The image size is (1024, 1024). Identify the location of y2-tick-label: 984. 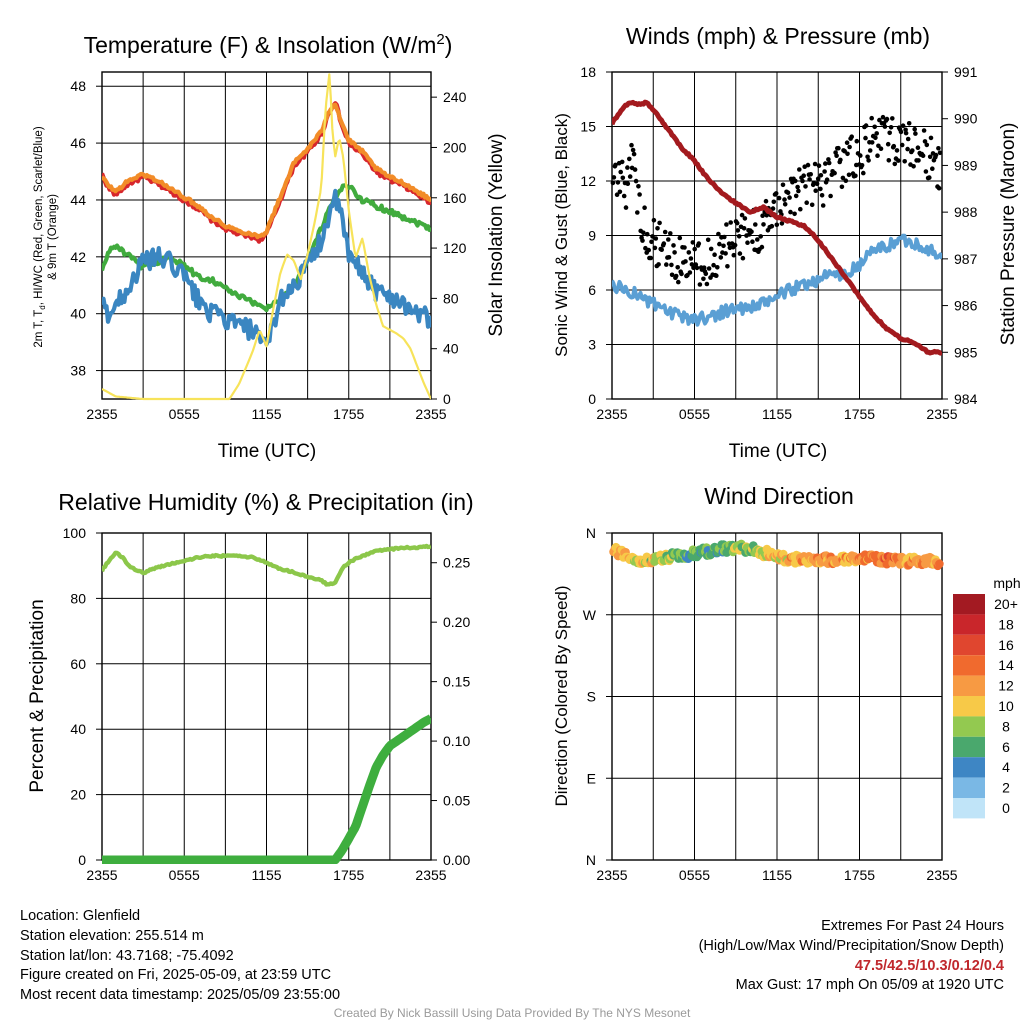
(966, 399).